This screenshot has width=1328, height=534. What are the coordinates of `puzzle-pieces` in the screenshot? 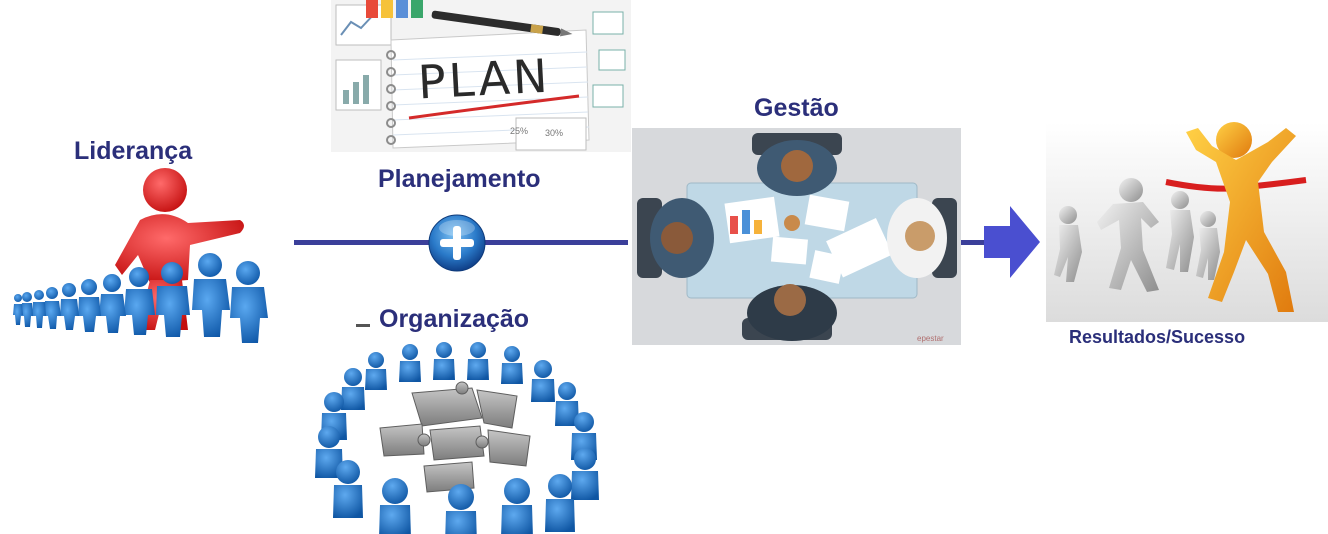 It's located at (455, 437).